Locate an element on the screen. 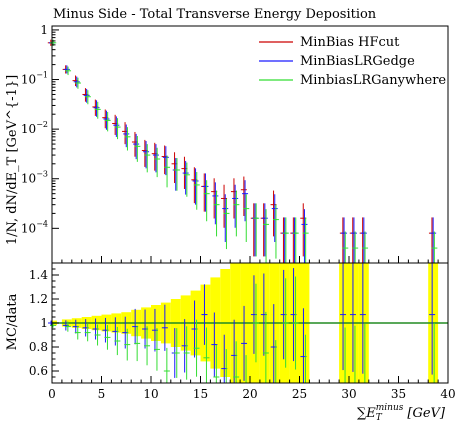 The height and width of the screenshot is (422, 461). x-tick-label: 15 is located at coordinates (200, 394).